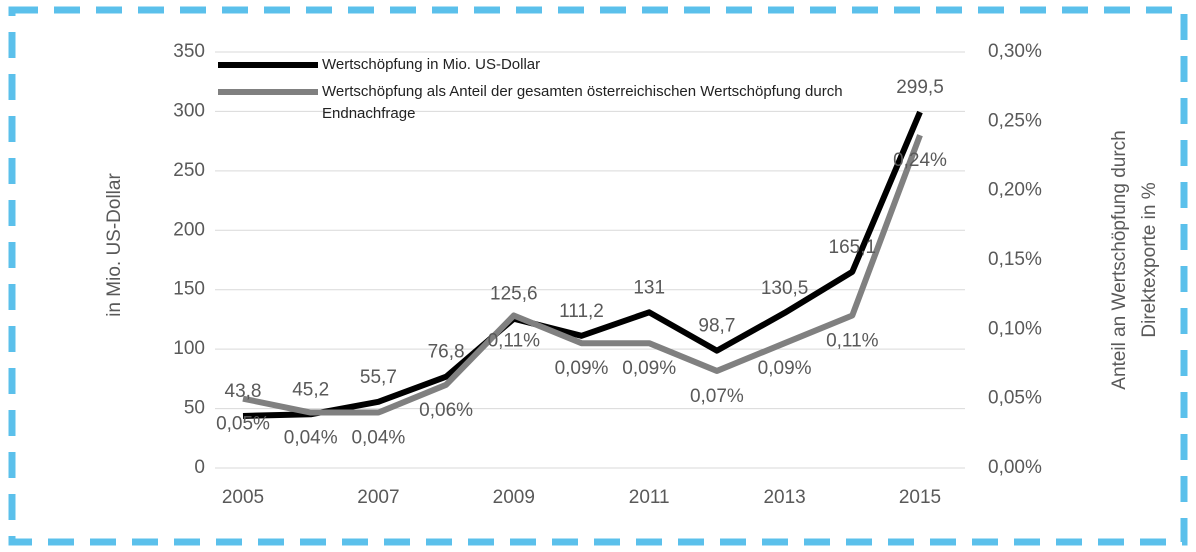 The height and width of the screenshot is (552, 1196). I want to click on y-tick-label: 150, so click(189, 289).